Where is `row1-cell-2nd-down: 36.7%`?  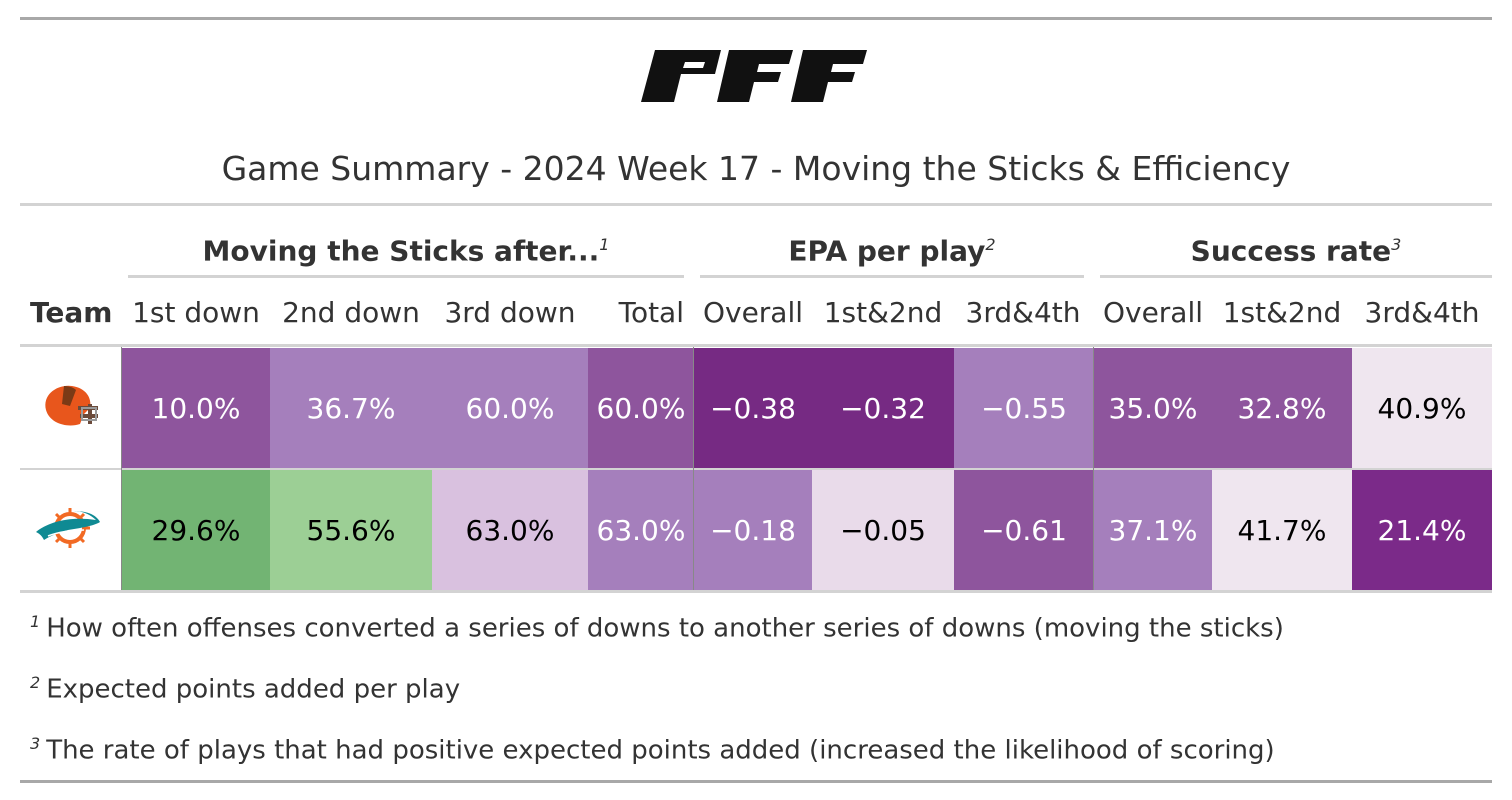 row1-cell-2nd-down: 36.7% is located at coordinates (351, 408).